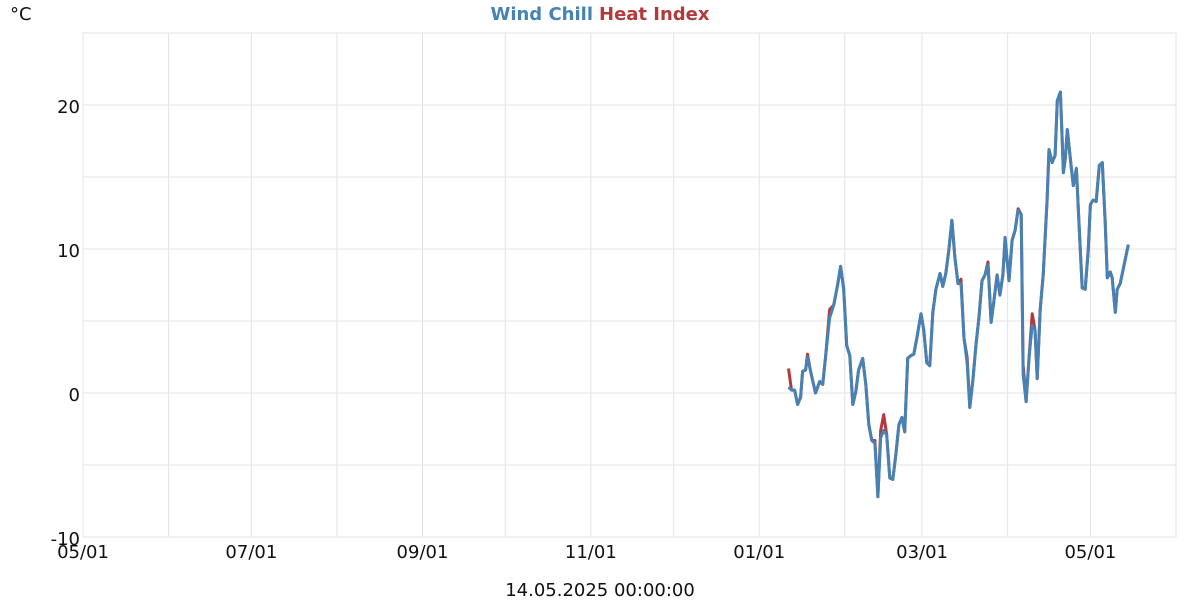 The image size is (1200, 600). Describe the element at coordinates (251, 552) in the screenshot. I see `x-tick-label: 07/01` at that location.